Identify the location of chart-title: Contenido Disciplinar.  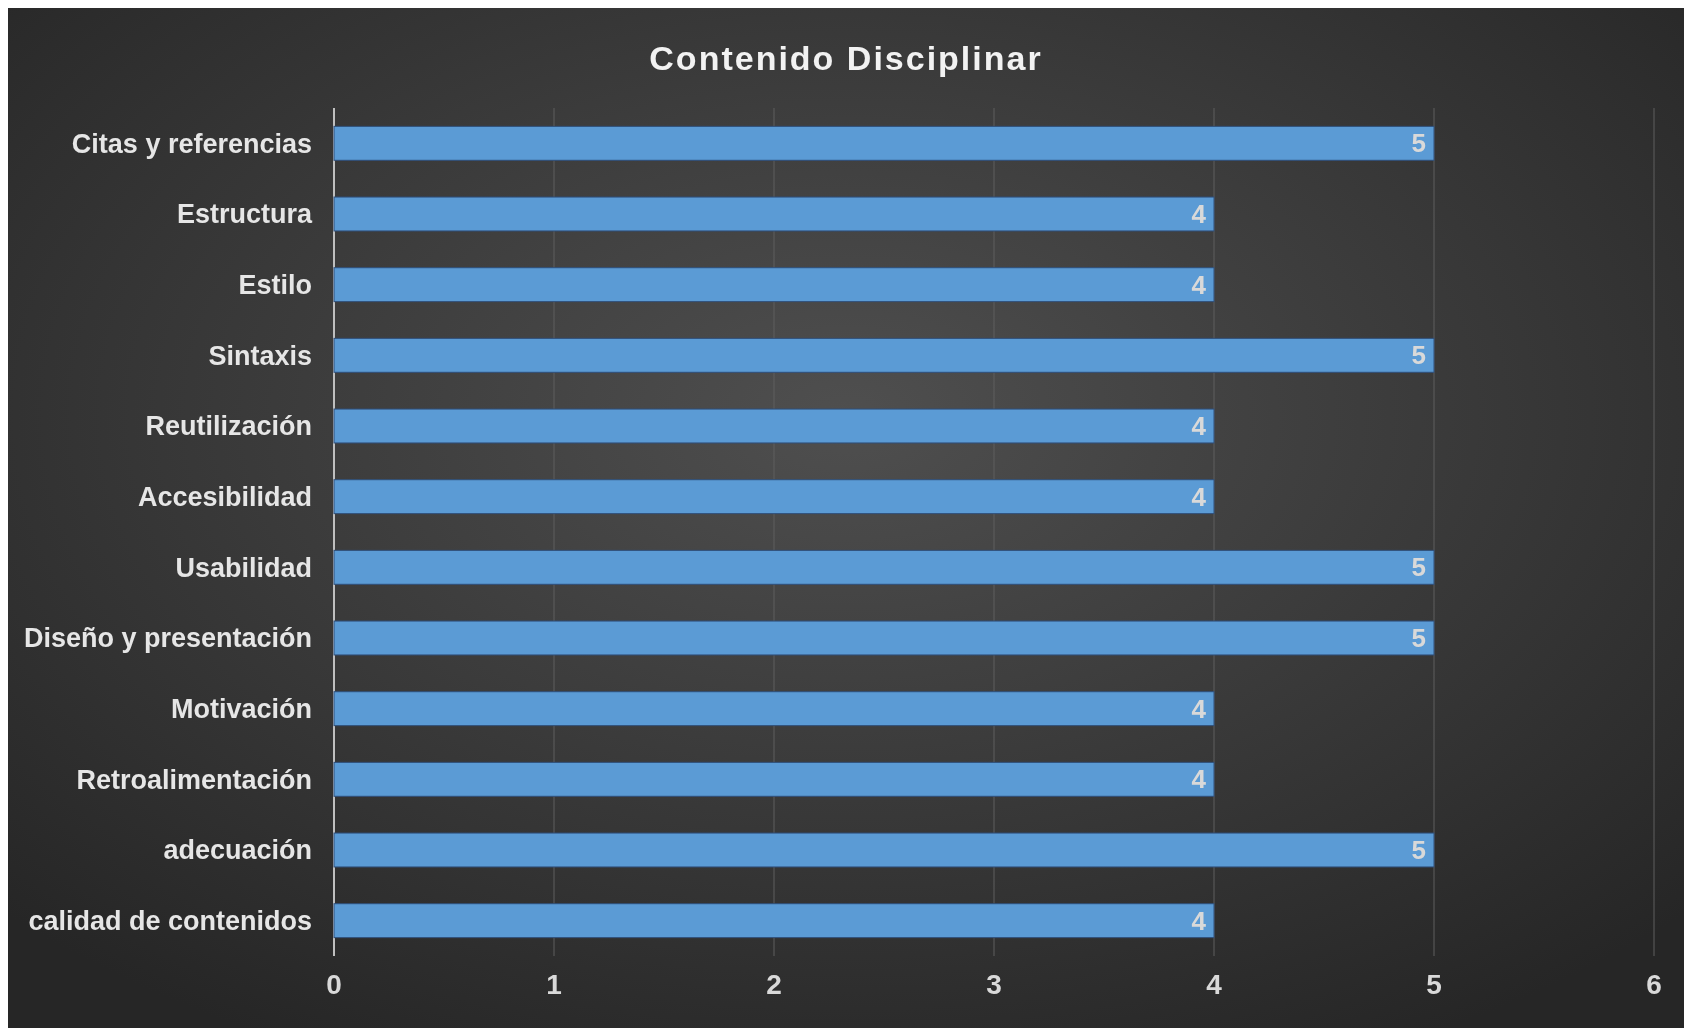
(846, 57).